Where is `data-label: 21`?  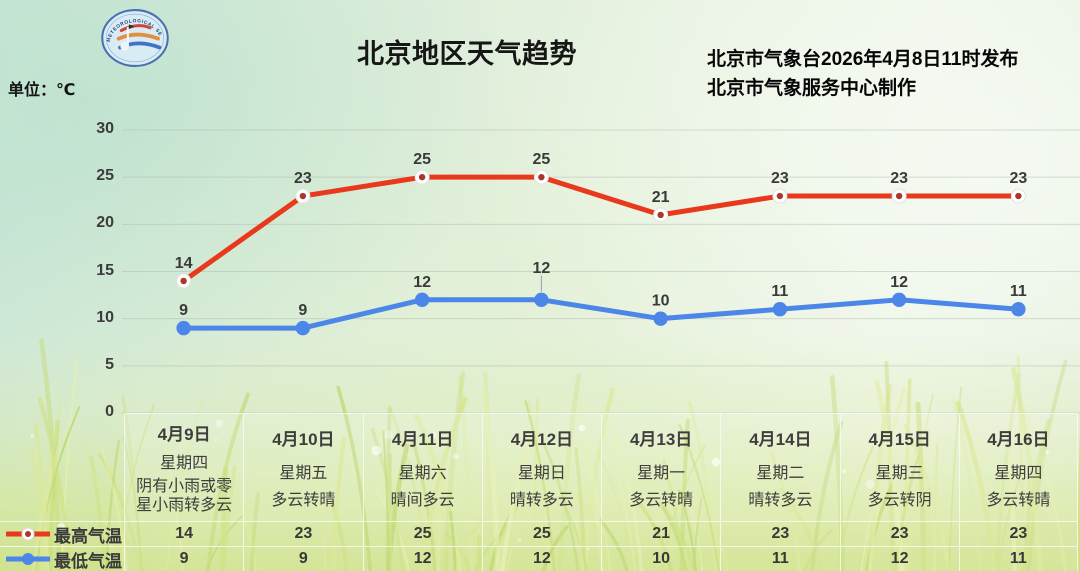 data-label: 21 is located at coordinates (661, 197).